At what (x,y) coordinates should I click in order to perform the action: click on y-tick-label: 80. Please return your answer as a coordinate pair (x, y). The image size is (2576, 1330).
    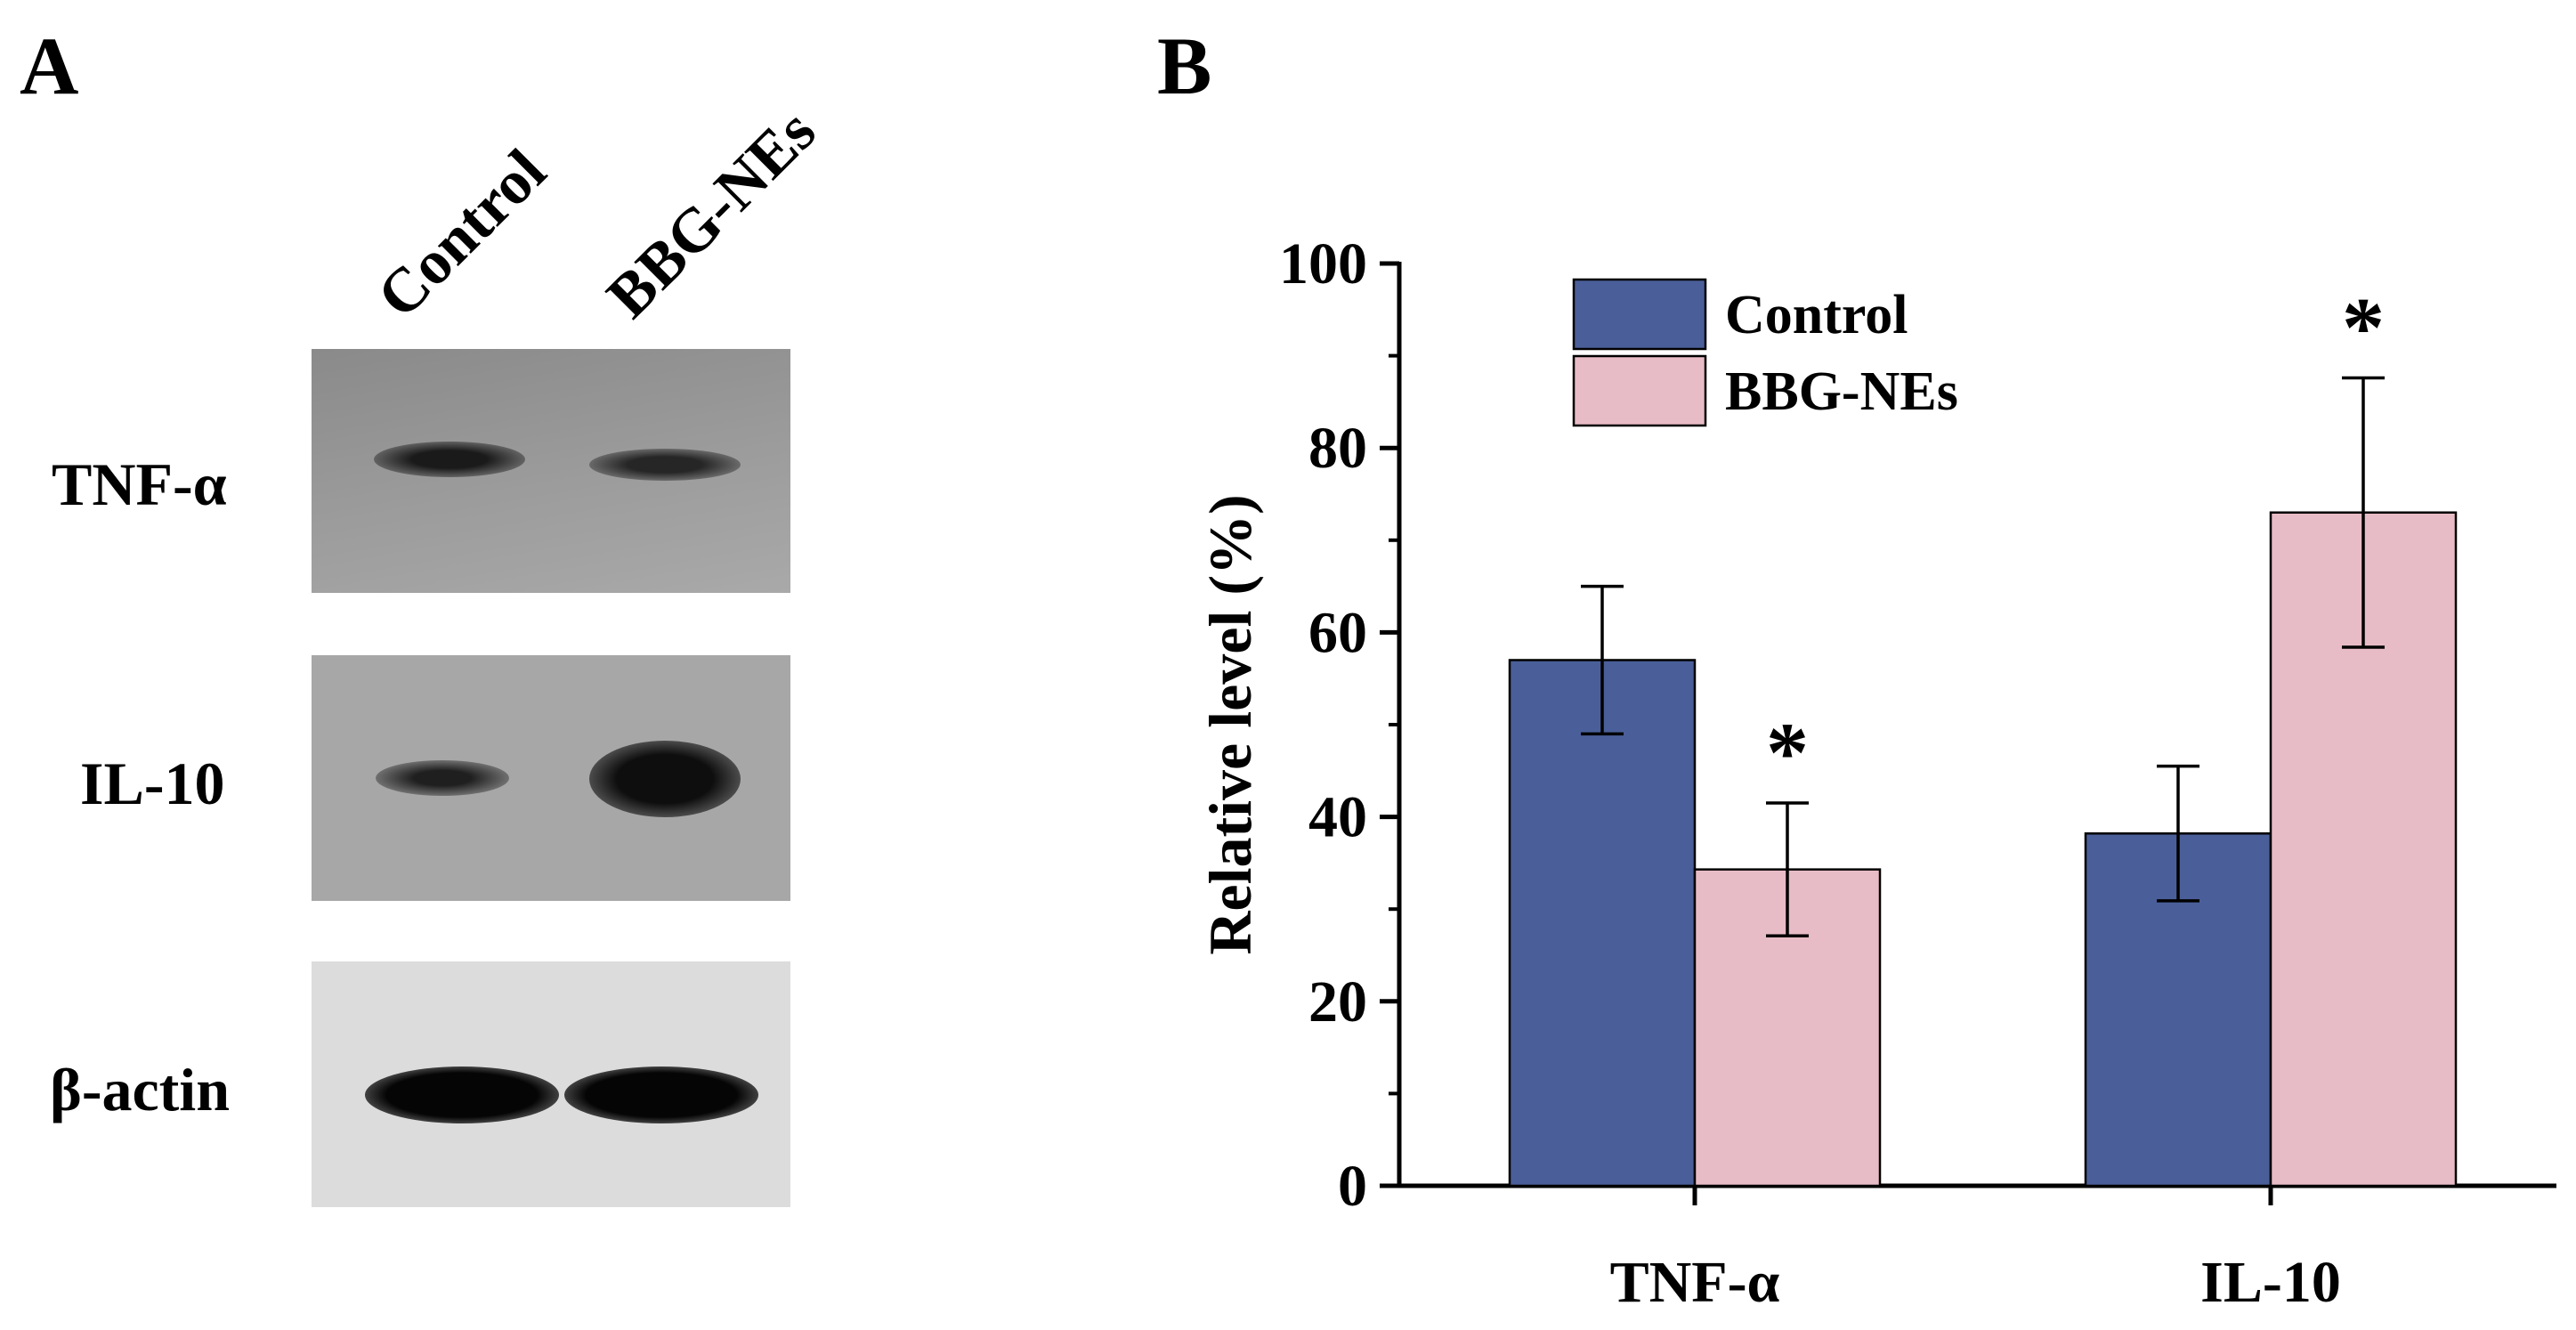
    Looking at the image, I should click on (1338, 448).